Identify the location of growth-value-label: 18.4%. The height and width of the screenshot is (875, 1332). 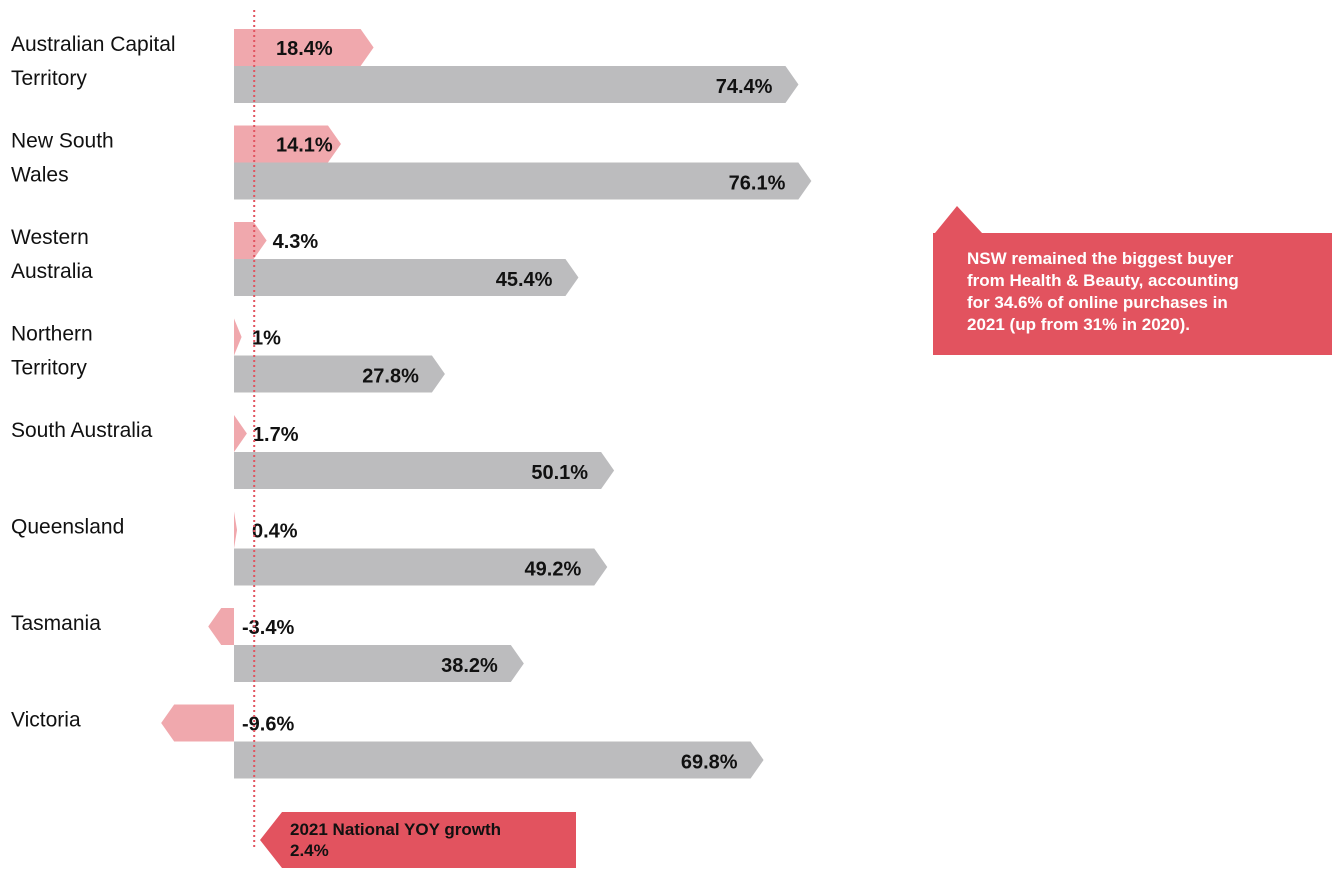
(304, 49).